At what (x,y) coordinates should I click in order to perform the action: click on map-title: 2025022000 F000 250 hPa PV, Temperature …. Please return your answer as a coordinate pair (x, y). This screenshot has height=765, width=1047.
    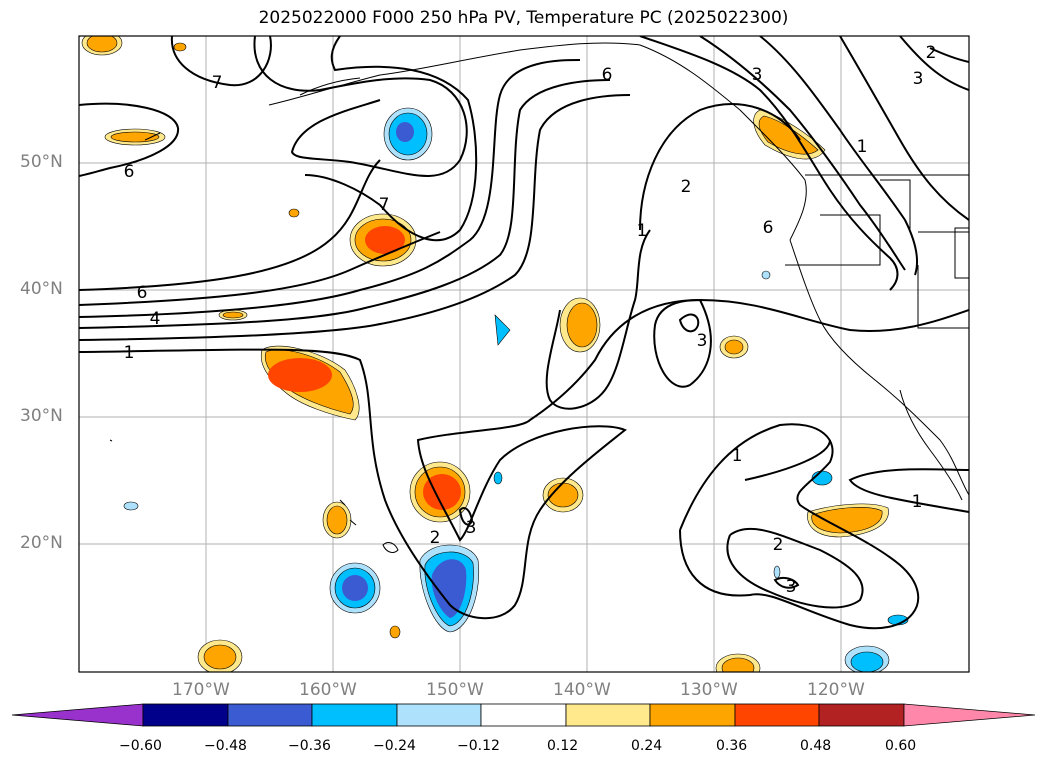
    Looking at the image, I should click on (523, 18).